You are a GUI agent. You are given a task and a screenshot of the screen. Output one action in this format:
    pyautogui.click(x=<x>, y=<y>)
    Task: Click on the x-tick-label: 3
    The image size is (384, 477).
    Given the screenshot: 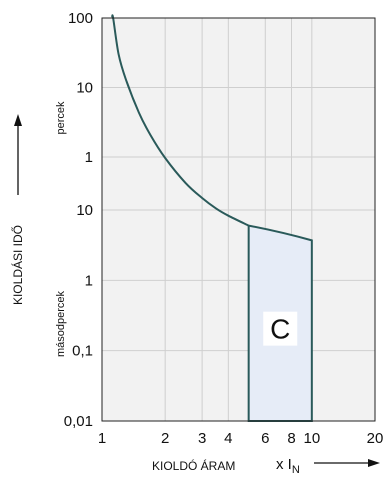 What is the action you would take?
    pyautogui.click(x=202, y=438)
    